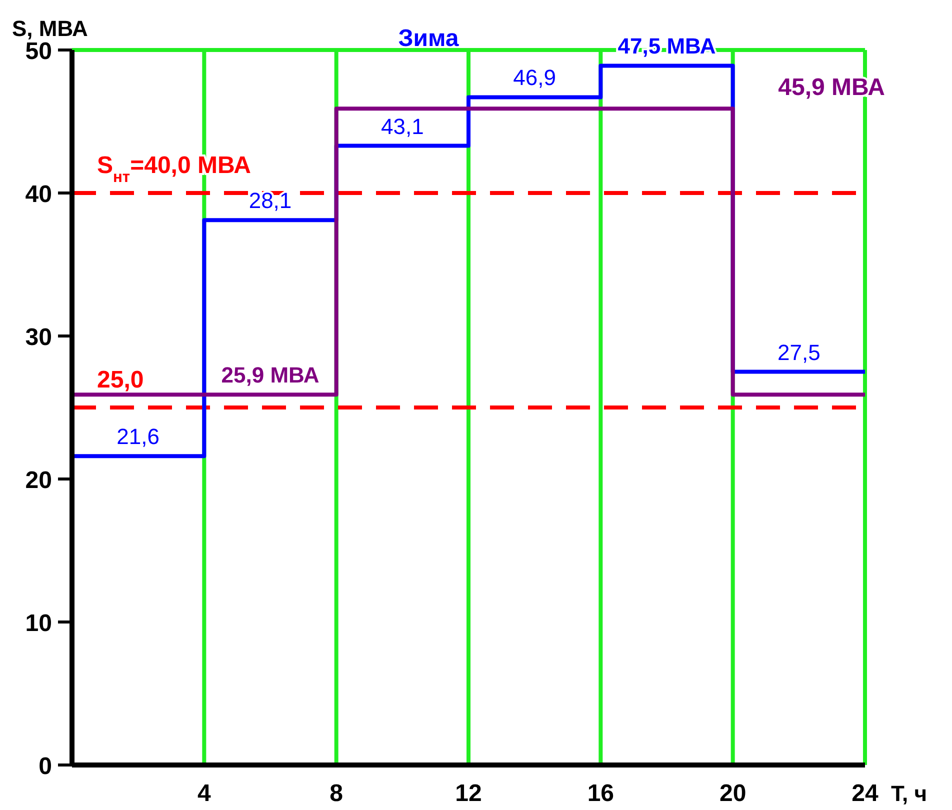  Describe the element at coordinates (534, 77) in the screenshot. I see `annotation: 46,9` at that location.